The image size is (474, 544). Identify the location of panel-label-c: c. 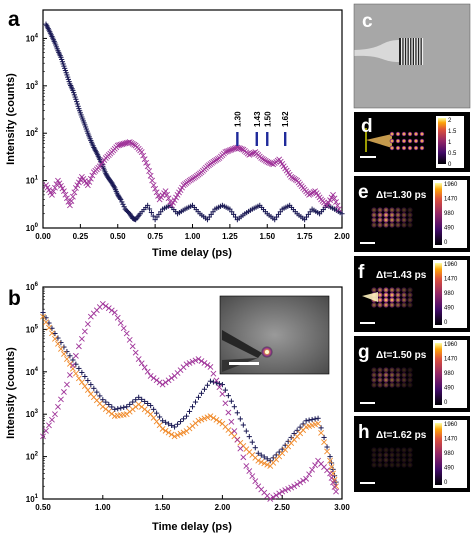
(367, 21).